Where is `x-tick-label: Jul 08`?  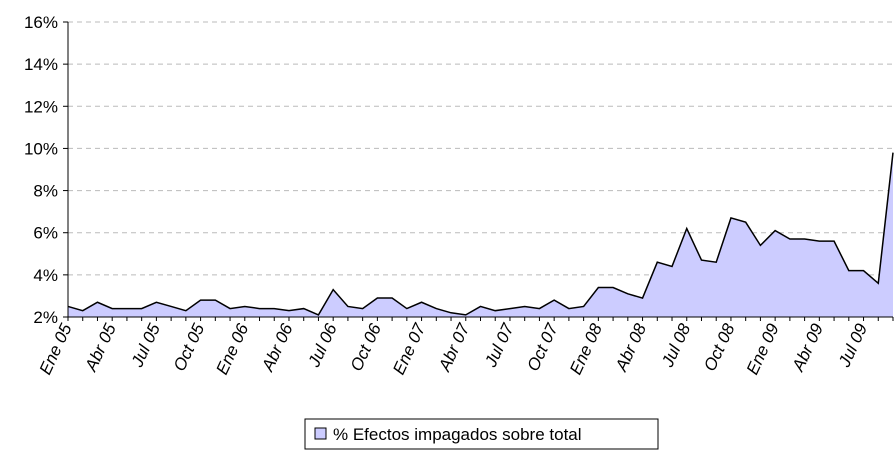
x-tick-label: Jul 08 is located at coordinates (676, 345).